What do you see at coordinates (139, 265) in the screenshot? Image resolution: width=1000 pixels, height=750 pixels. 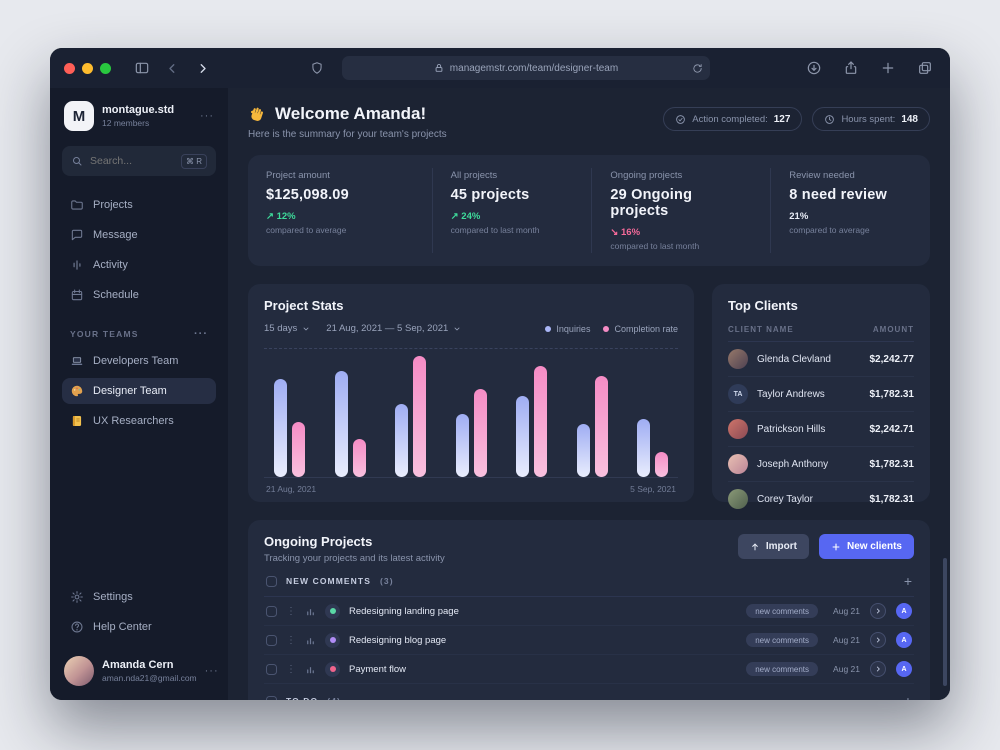 I see `sidebar-item-activity: Activity` at bounding box center [139, 265].